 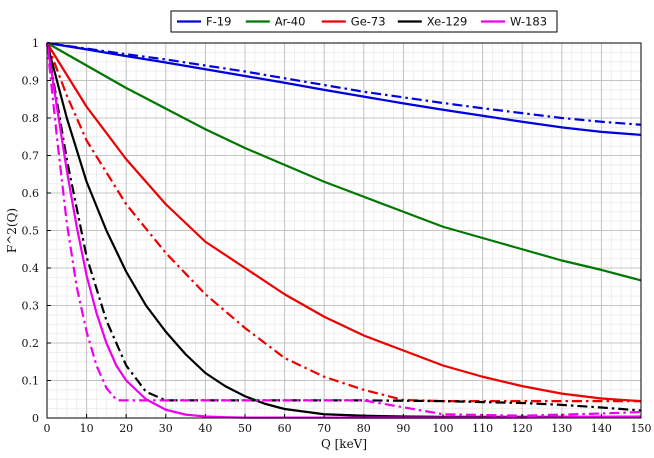 I want to click on x-tick-label: 10, so click(x=87, y=428).